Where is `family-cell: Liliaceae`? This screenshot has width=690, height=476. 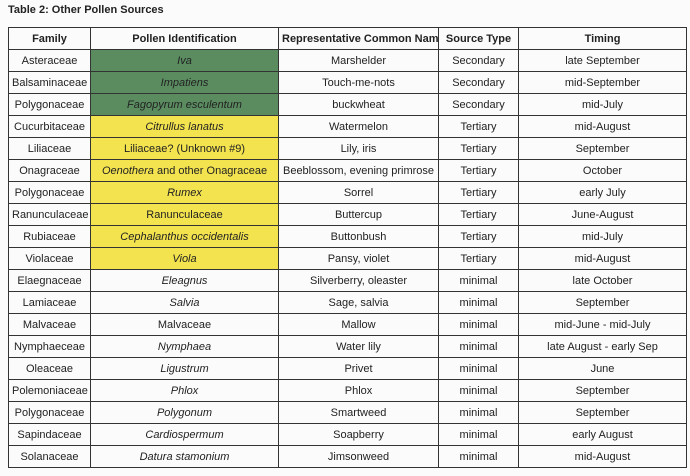
family-cell: Liliaceae is located at coordinates (49, 148).